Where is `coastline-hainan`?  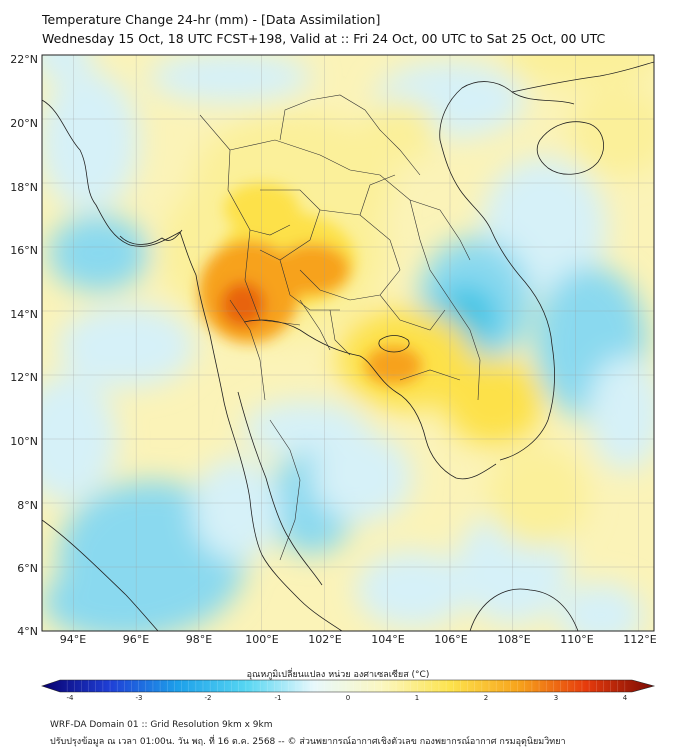
coastline-hainan is located at coordinates (570, 148).